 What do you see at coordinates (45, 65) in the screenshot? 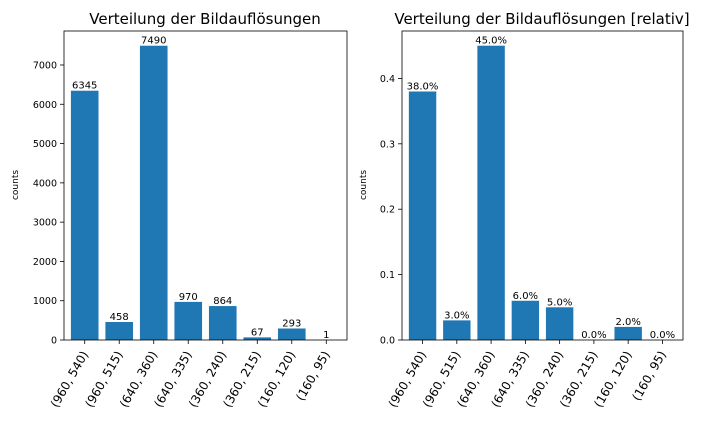
I see `chart-0-ytick-label-7: 7000` at bounding box center [45, 65].